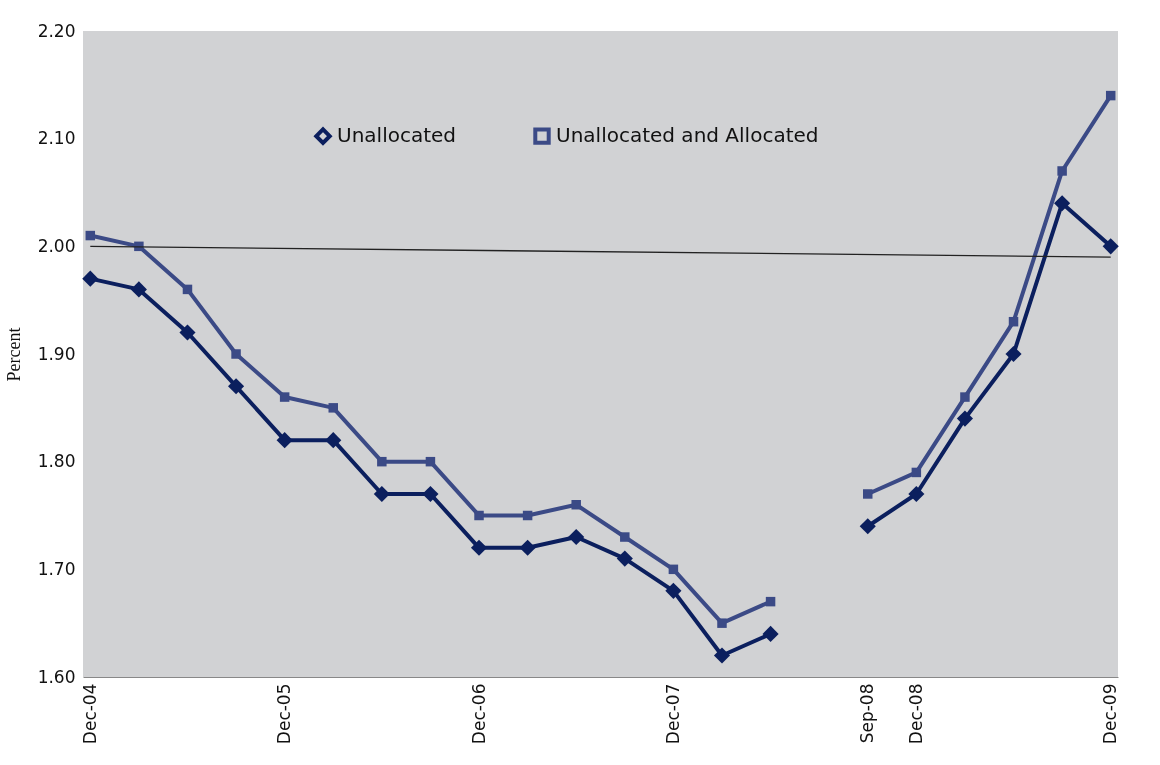 This screenshot has width=1160, height=765. I want to click on x-tick-label: Dec-04, so click(89, 714).